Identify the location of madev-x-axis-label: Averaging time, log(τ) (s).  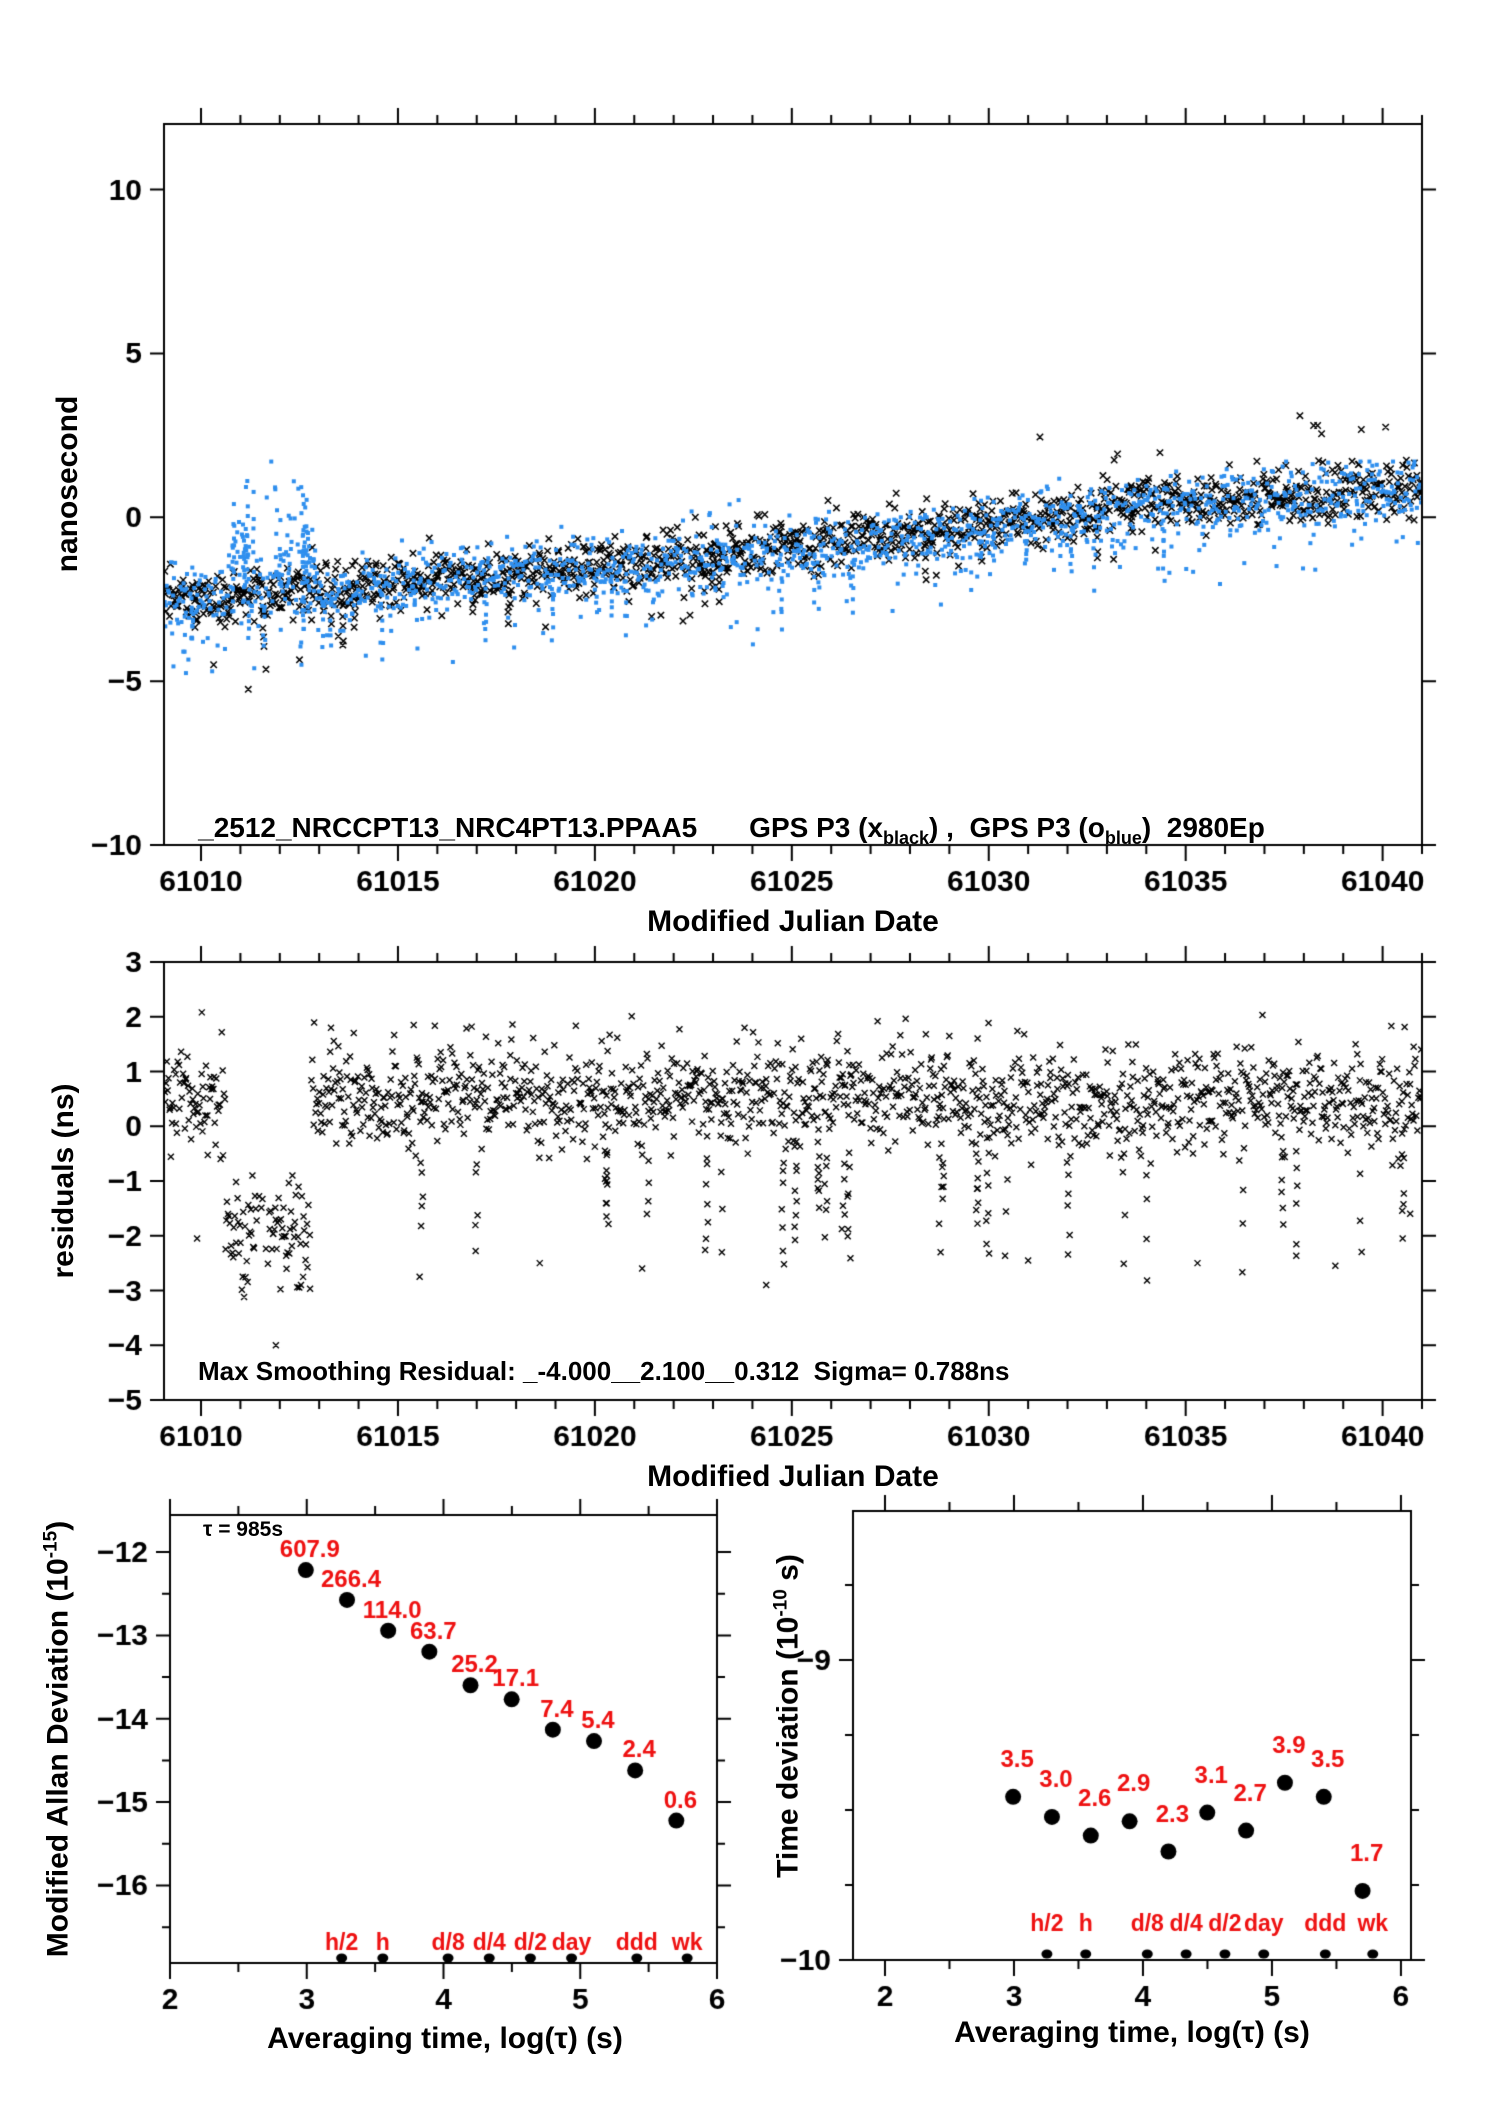
(445, 2038).